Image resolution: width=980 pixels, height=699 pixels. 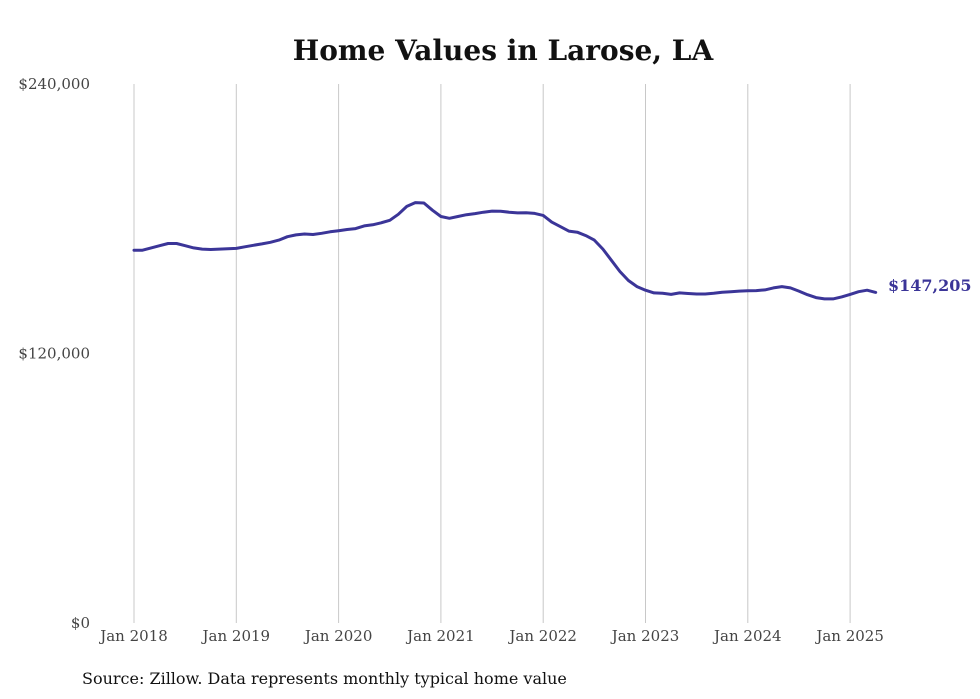 What do you see at coordinates (930, 285) in the screenshot?
I see `latest-value-label: $147,205` at bounding box center [930, 285].